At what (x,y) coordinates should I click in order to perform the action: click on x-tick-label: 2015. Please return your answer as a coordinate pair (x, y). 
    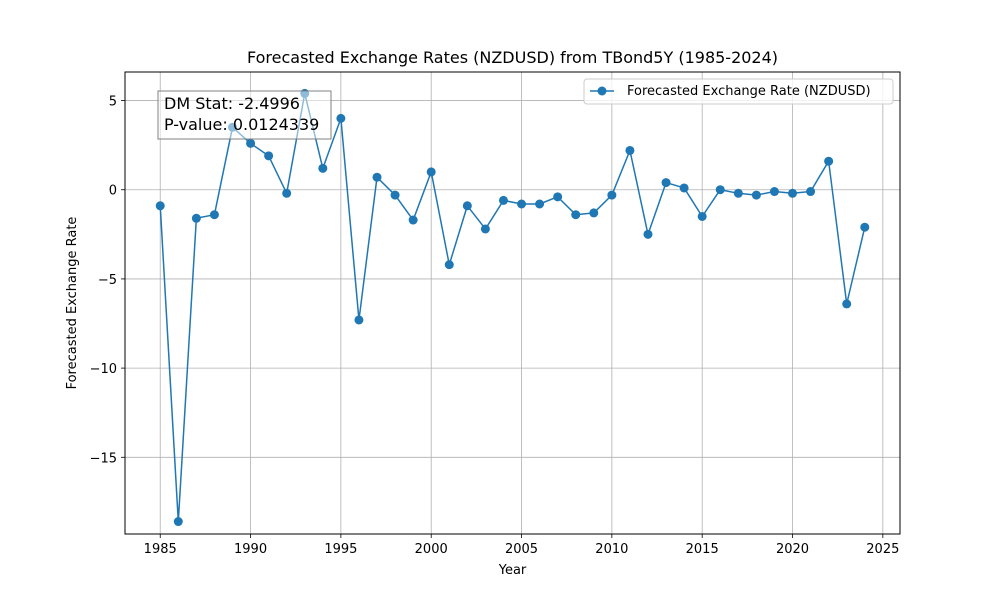
    Looking at the image, I should click on (702, 549).